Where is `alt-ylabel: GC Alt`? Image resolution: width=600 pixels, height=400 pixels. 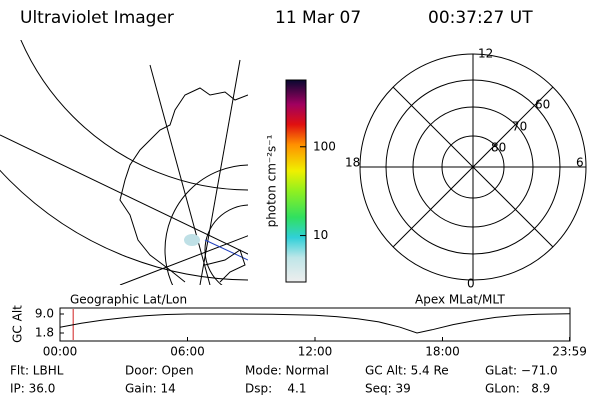
alt-ylabel: GC Alt is located at coordinates (18, 324).